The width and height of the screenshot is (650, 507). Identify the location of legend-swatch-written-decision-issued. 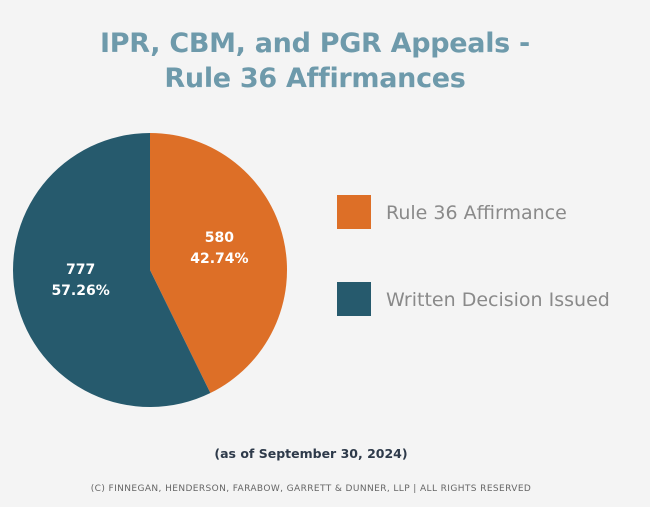
(354, 299).